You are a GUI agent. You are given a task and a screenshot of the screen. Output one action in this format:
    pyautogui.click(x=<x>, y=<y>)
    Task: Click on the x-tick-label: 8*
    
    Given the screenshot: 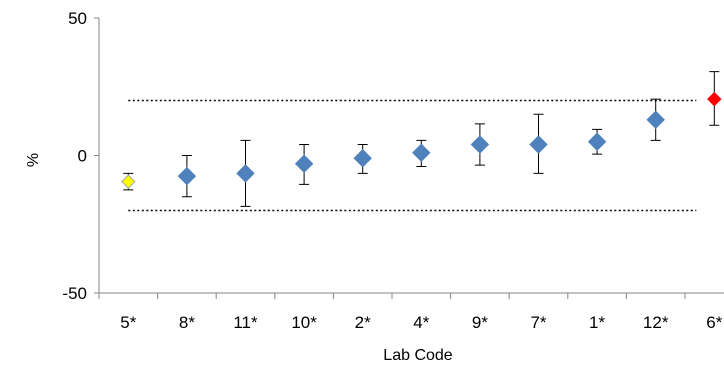 What is the action you would take?
    pyautogui.click(x=187, y=322)
    